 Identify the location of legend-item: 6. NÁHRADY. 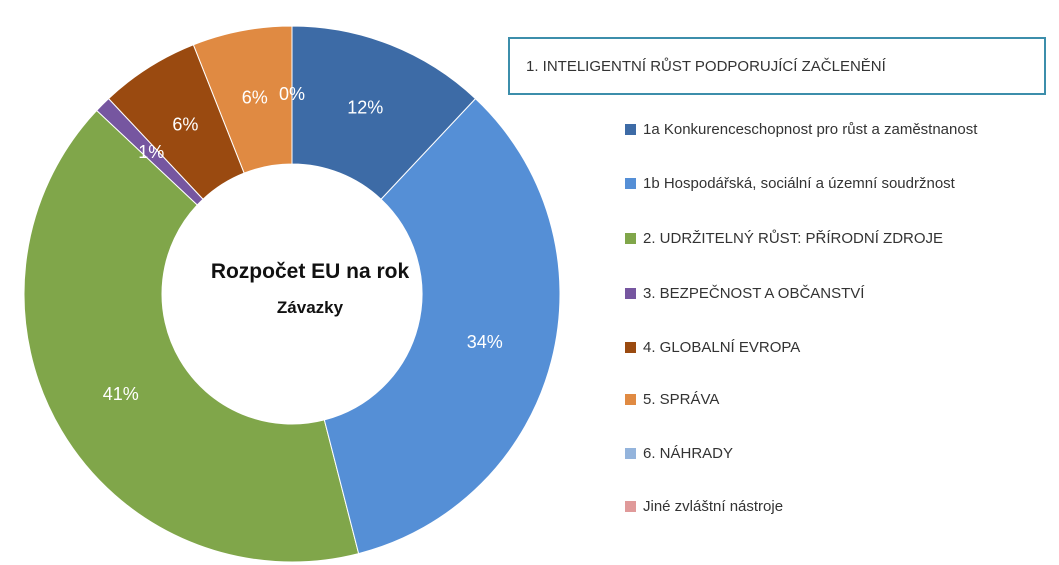
(835, 453).